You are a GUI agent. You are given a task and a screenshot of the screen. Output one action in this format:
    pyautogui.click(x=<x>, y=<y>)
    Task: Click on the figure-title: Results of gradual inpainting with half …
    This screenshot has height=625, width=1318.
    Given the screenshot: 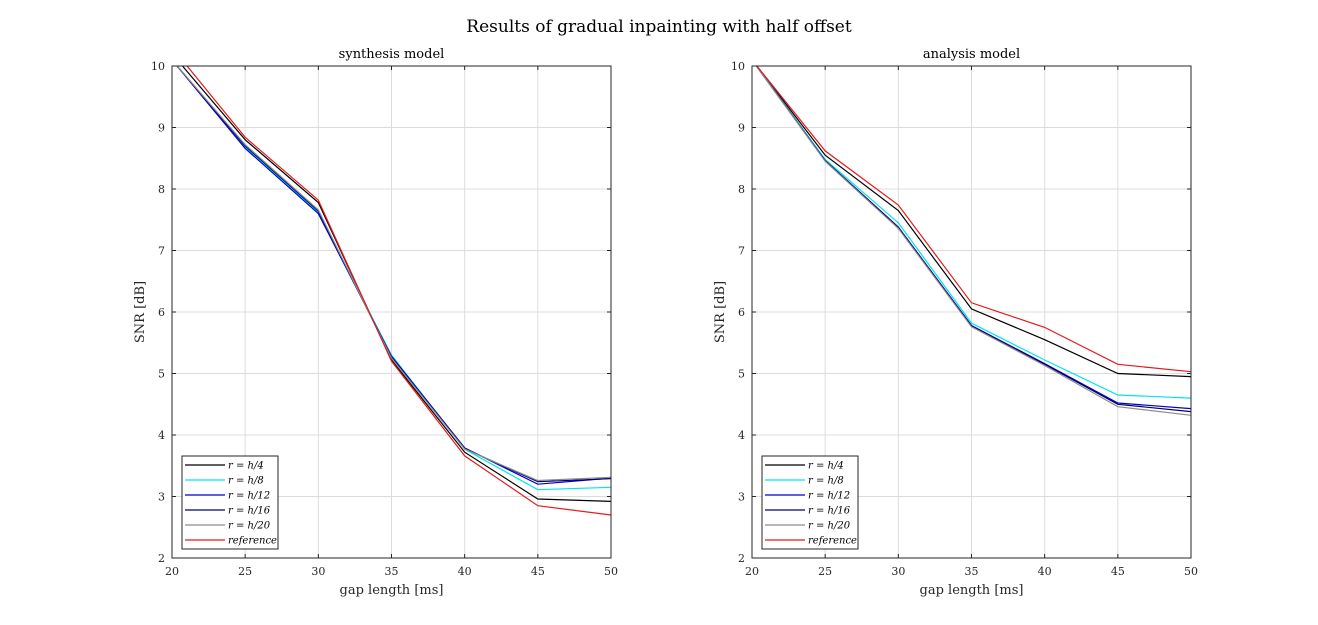 What is the action you would take?
    pyautogui.click(x=659, y=27)
    